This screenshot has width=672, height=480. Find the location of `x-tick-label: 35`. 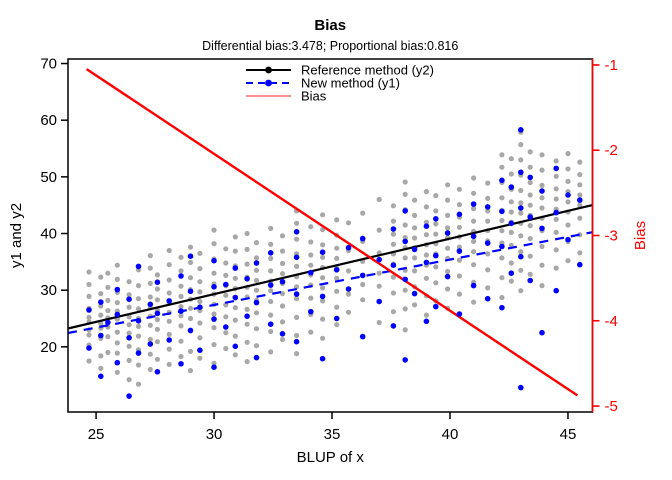

x-tick-label: 35 is located at coordinates (332, 434).